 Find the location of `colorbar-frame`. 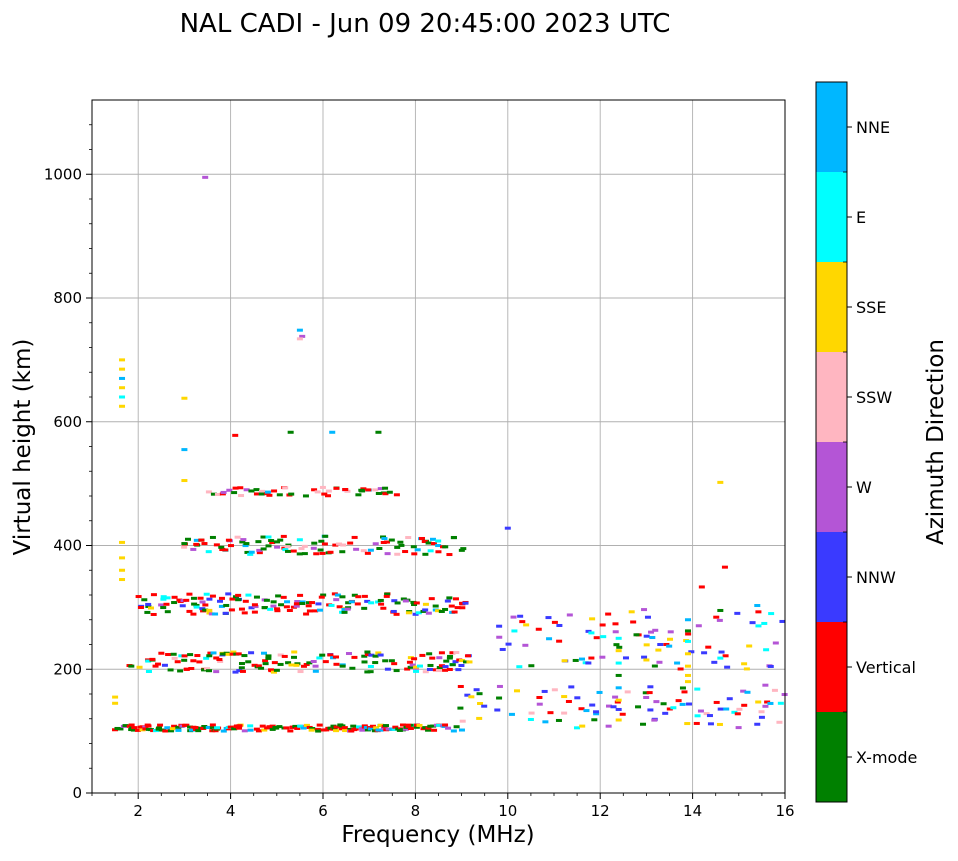

colorbar-frame is located at coordinates (831, 442).